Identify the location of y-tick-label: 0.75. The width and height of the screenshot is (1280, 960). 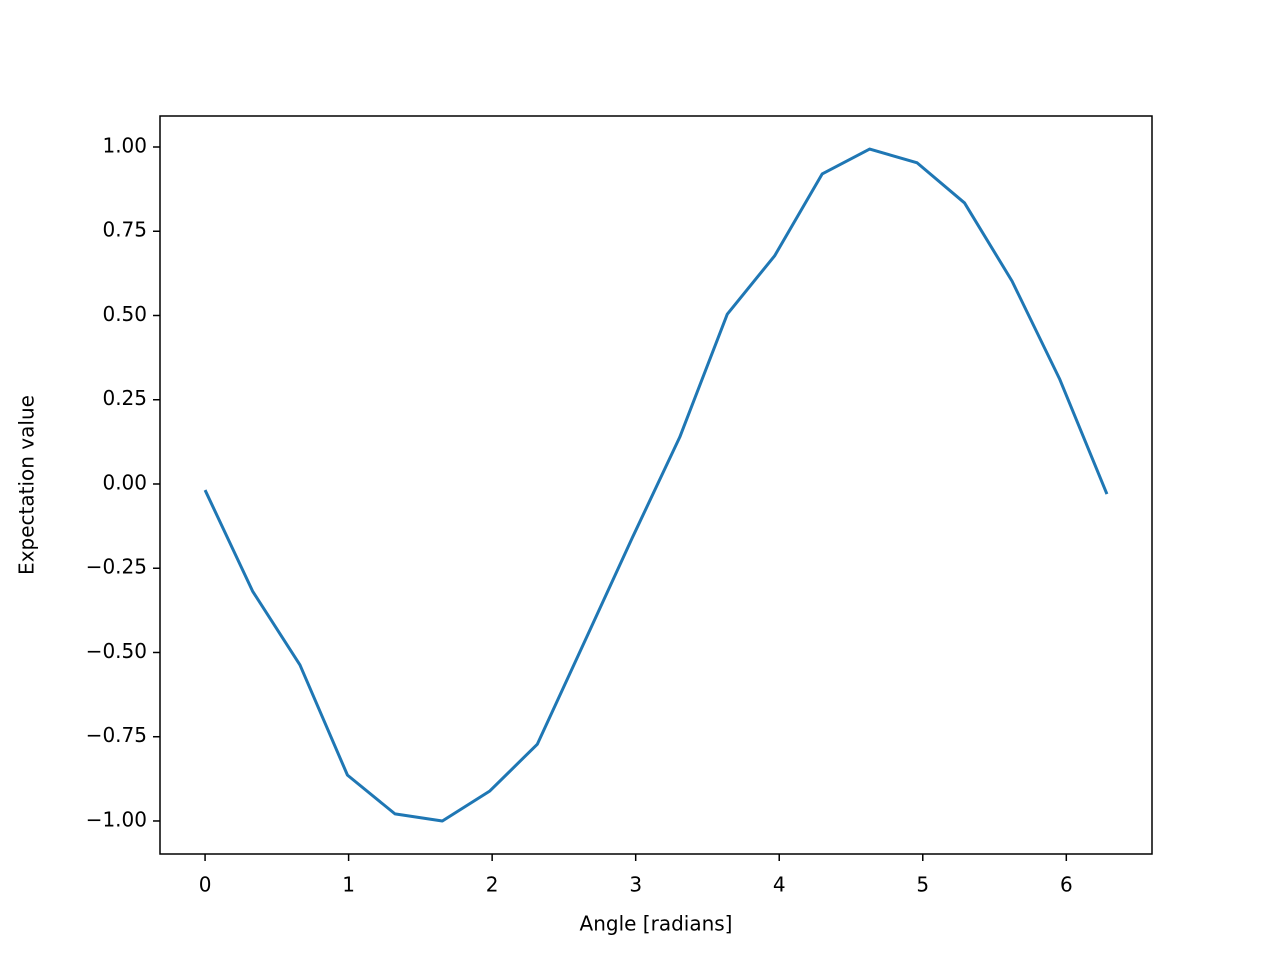
(124, 230).